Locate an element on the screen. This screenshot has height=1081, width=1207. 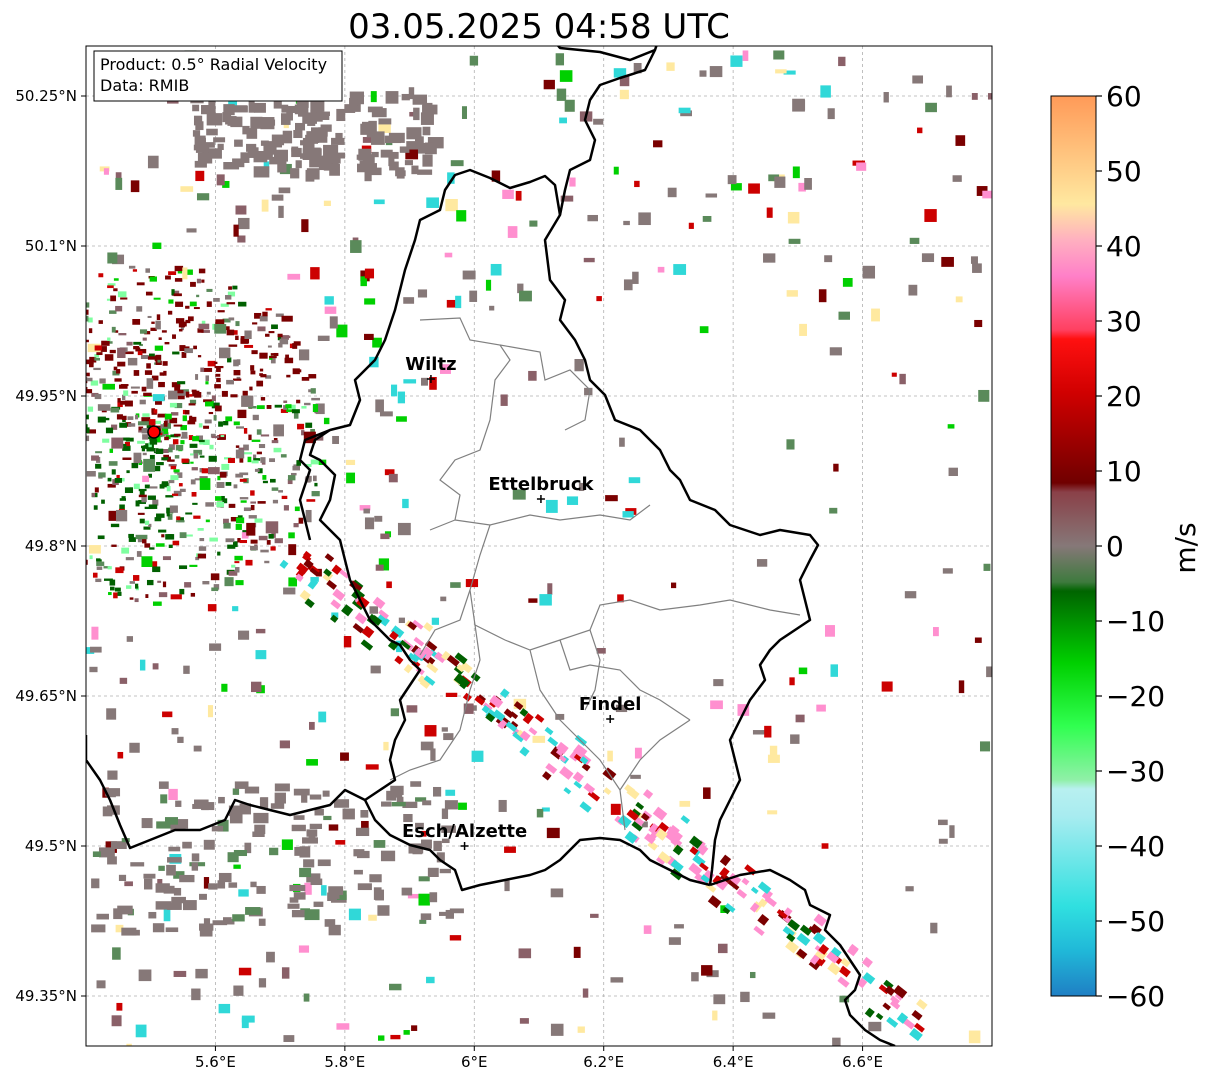
x-tick-label: 6.2°E is located at coordinates (603, 1062).